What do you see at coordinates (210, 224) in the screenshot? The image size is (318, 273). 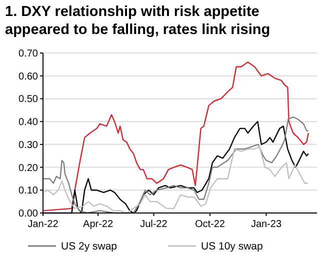 I see `x-tick-label: Oct-22` at bounding box center [210, 224].